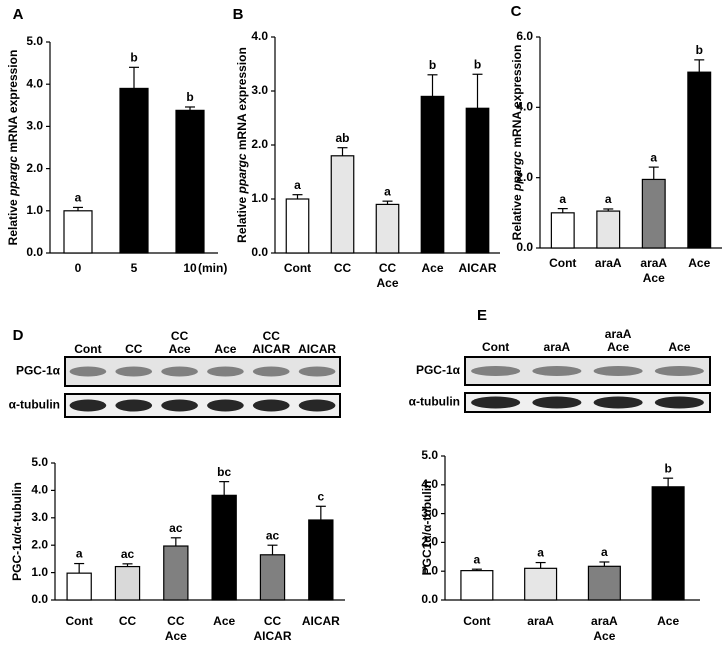 The height and width of the screenshot is (650, 728). I want to click on significance-letter: ab, so click(342, 138).